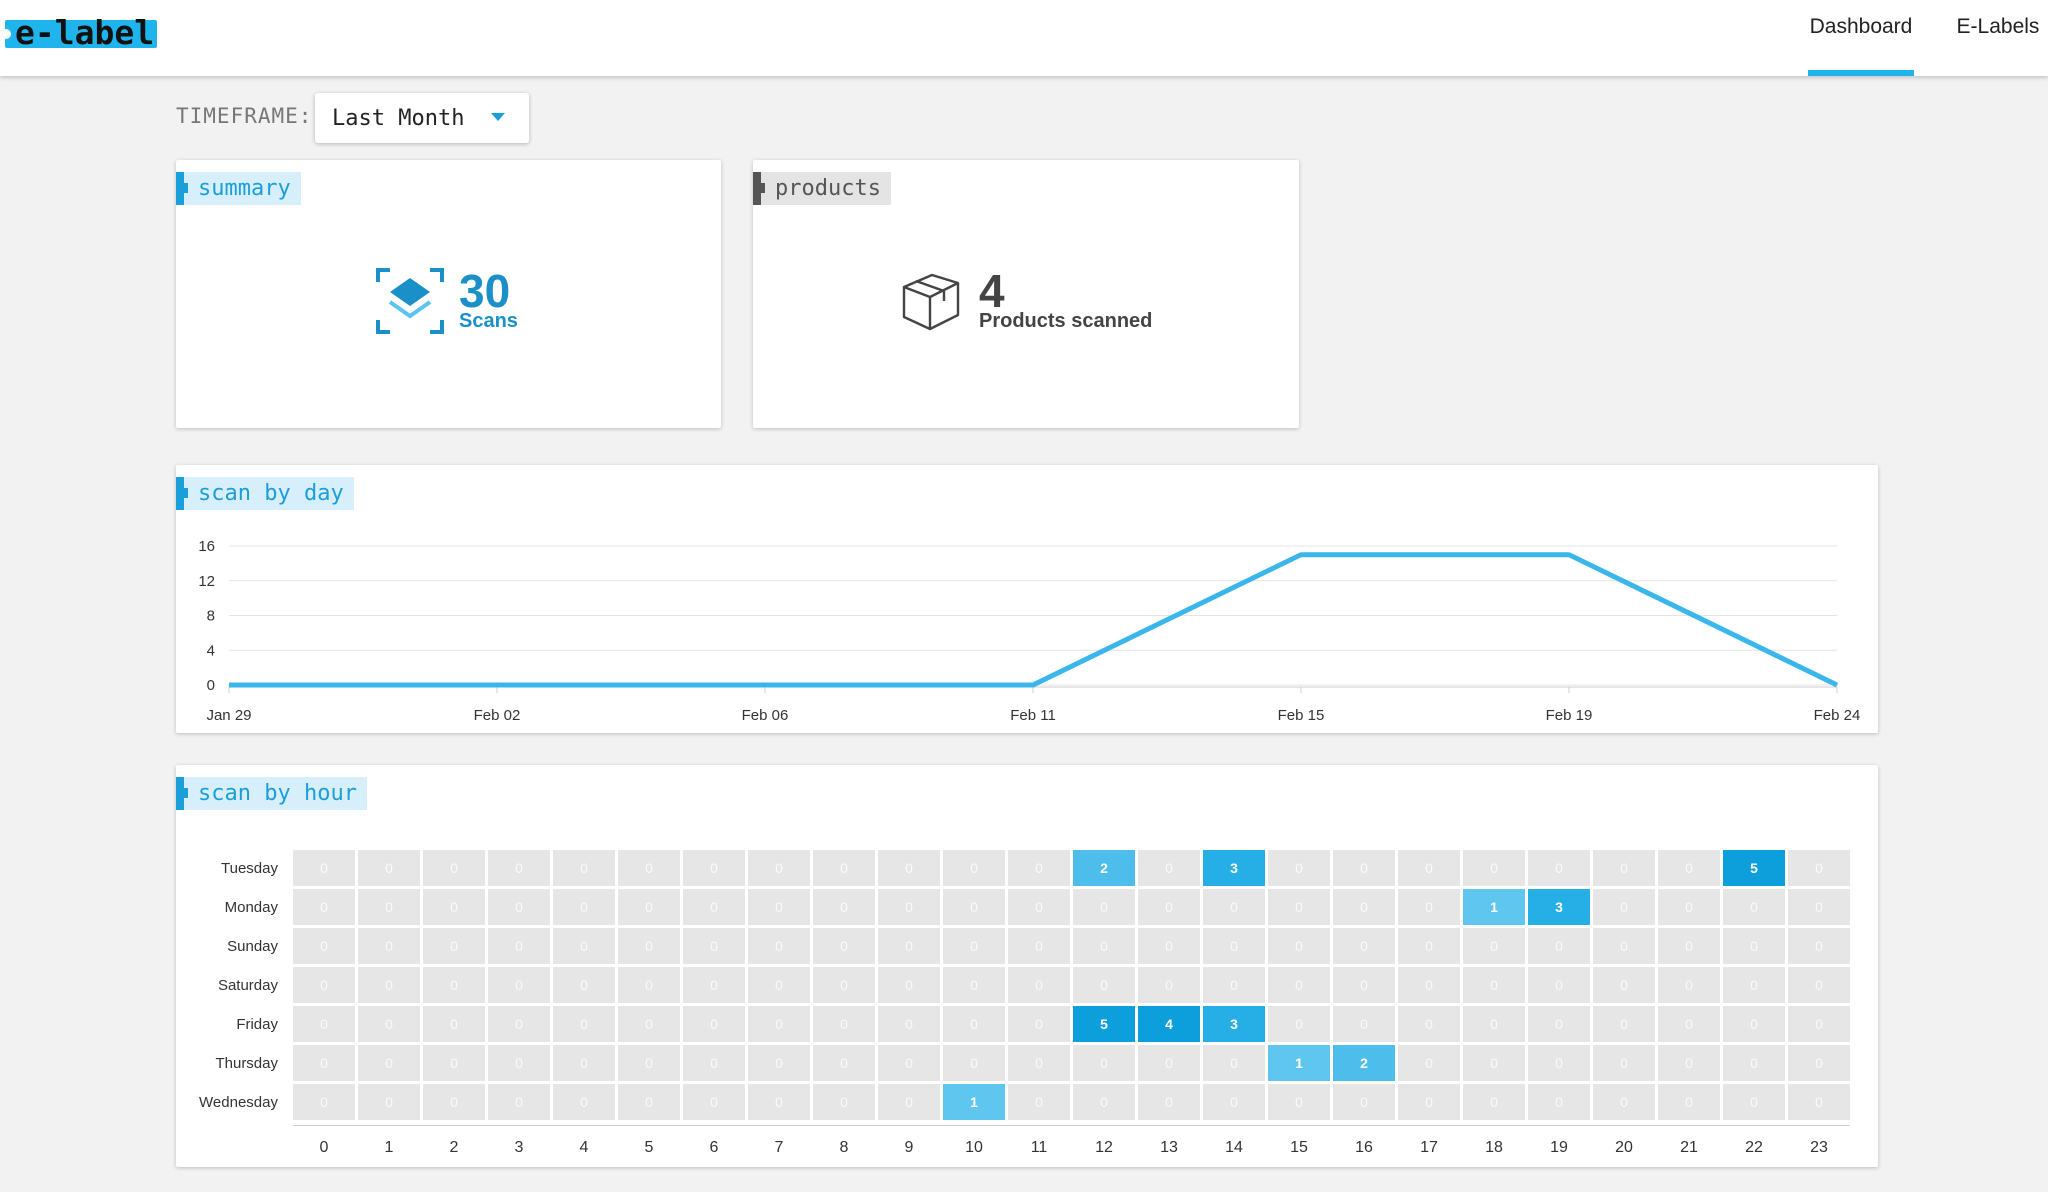  What do you see at coordinates (1104, 1147) in the screenshot?
I see `heatmap-column-label: 12` at bounding box center [1104, 1147].